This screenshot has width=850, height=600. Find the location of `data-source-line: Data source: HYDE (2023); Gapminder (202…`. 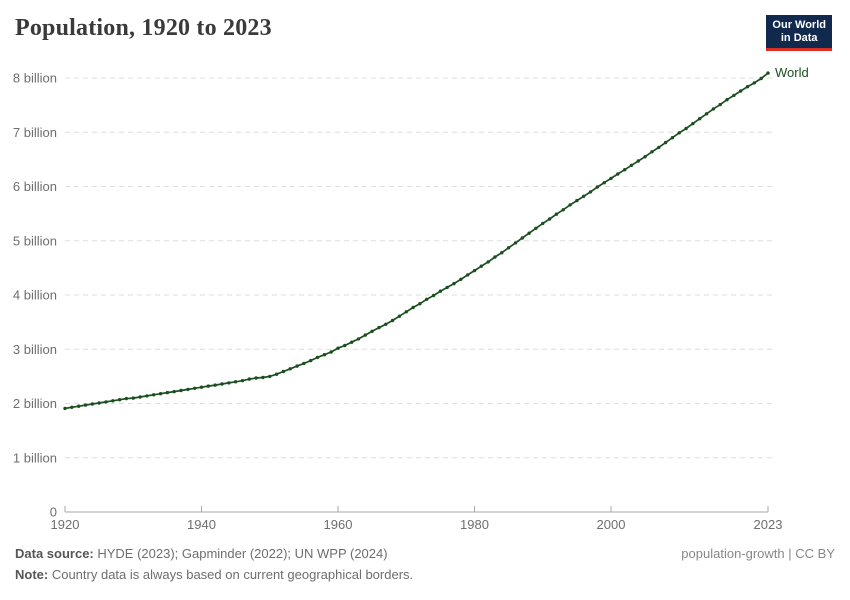

data-source-line: Data source: HYDE (2023); Gapminder (202… is located at coordinates (214, 553).